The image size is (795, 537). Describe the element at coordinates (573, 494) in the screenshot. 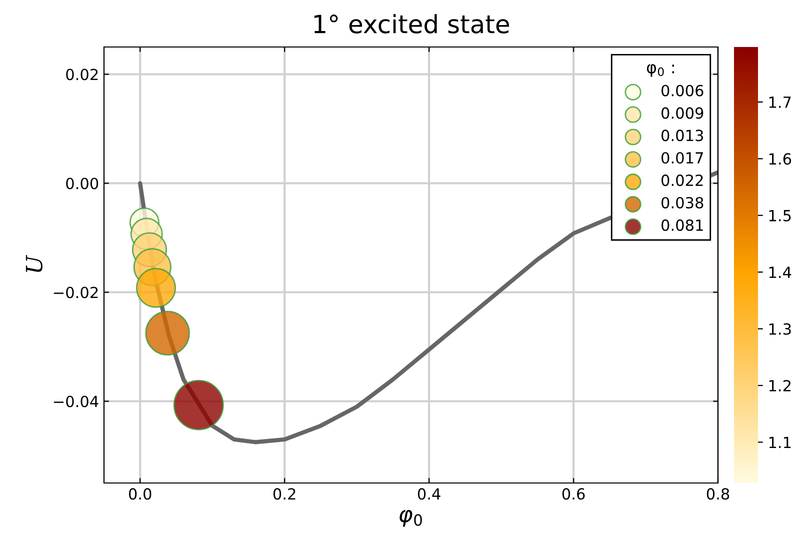

I see `x-tick-label: 0.6` at that location.